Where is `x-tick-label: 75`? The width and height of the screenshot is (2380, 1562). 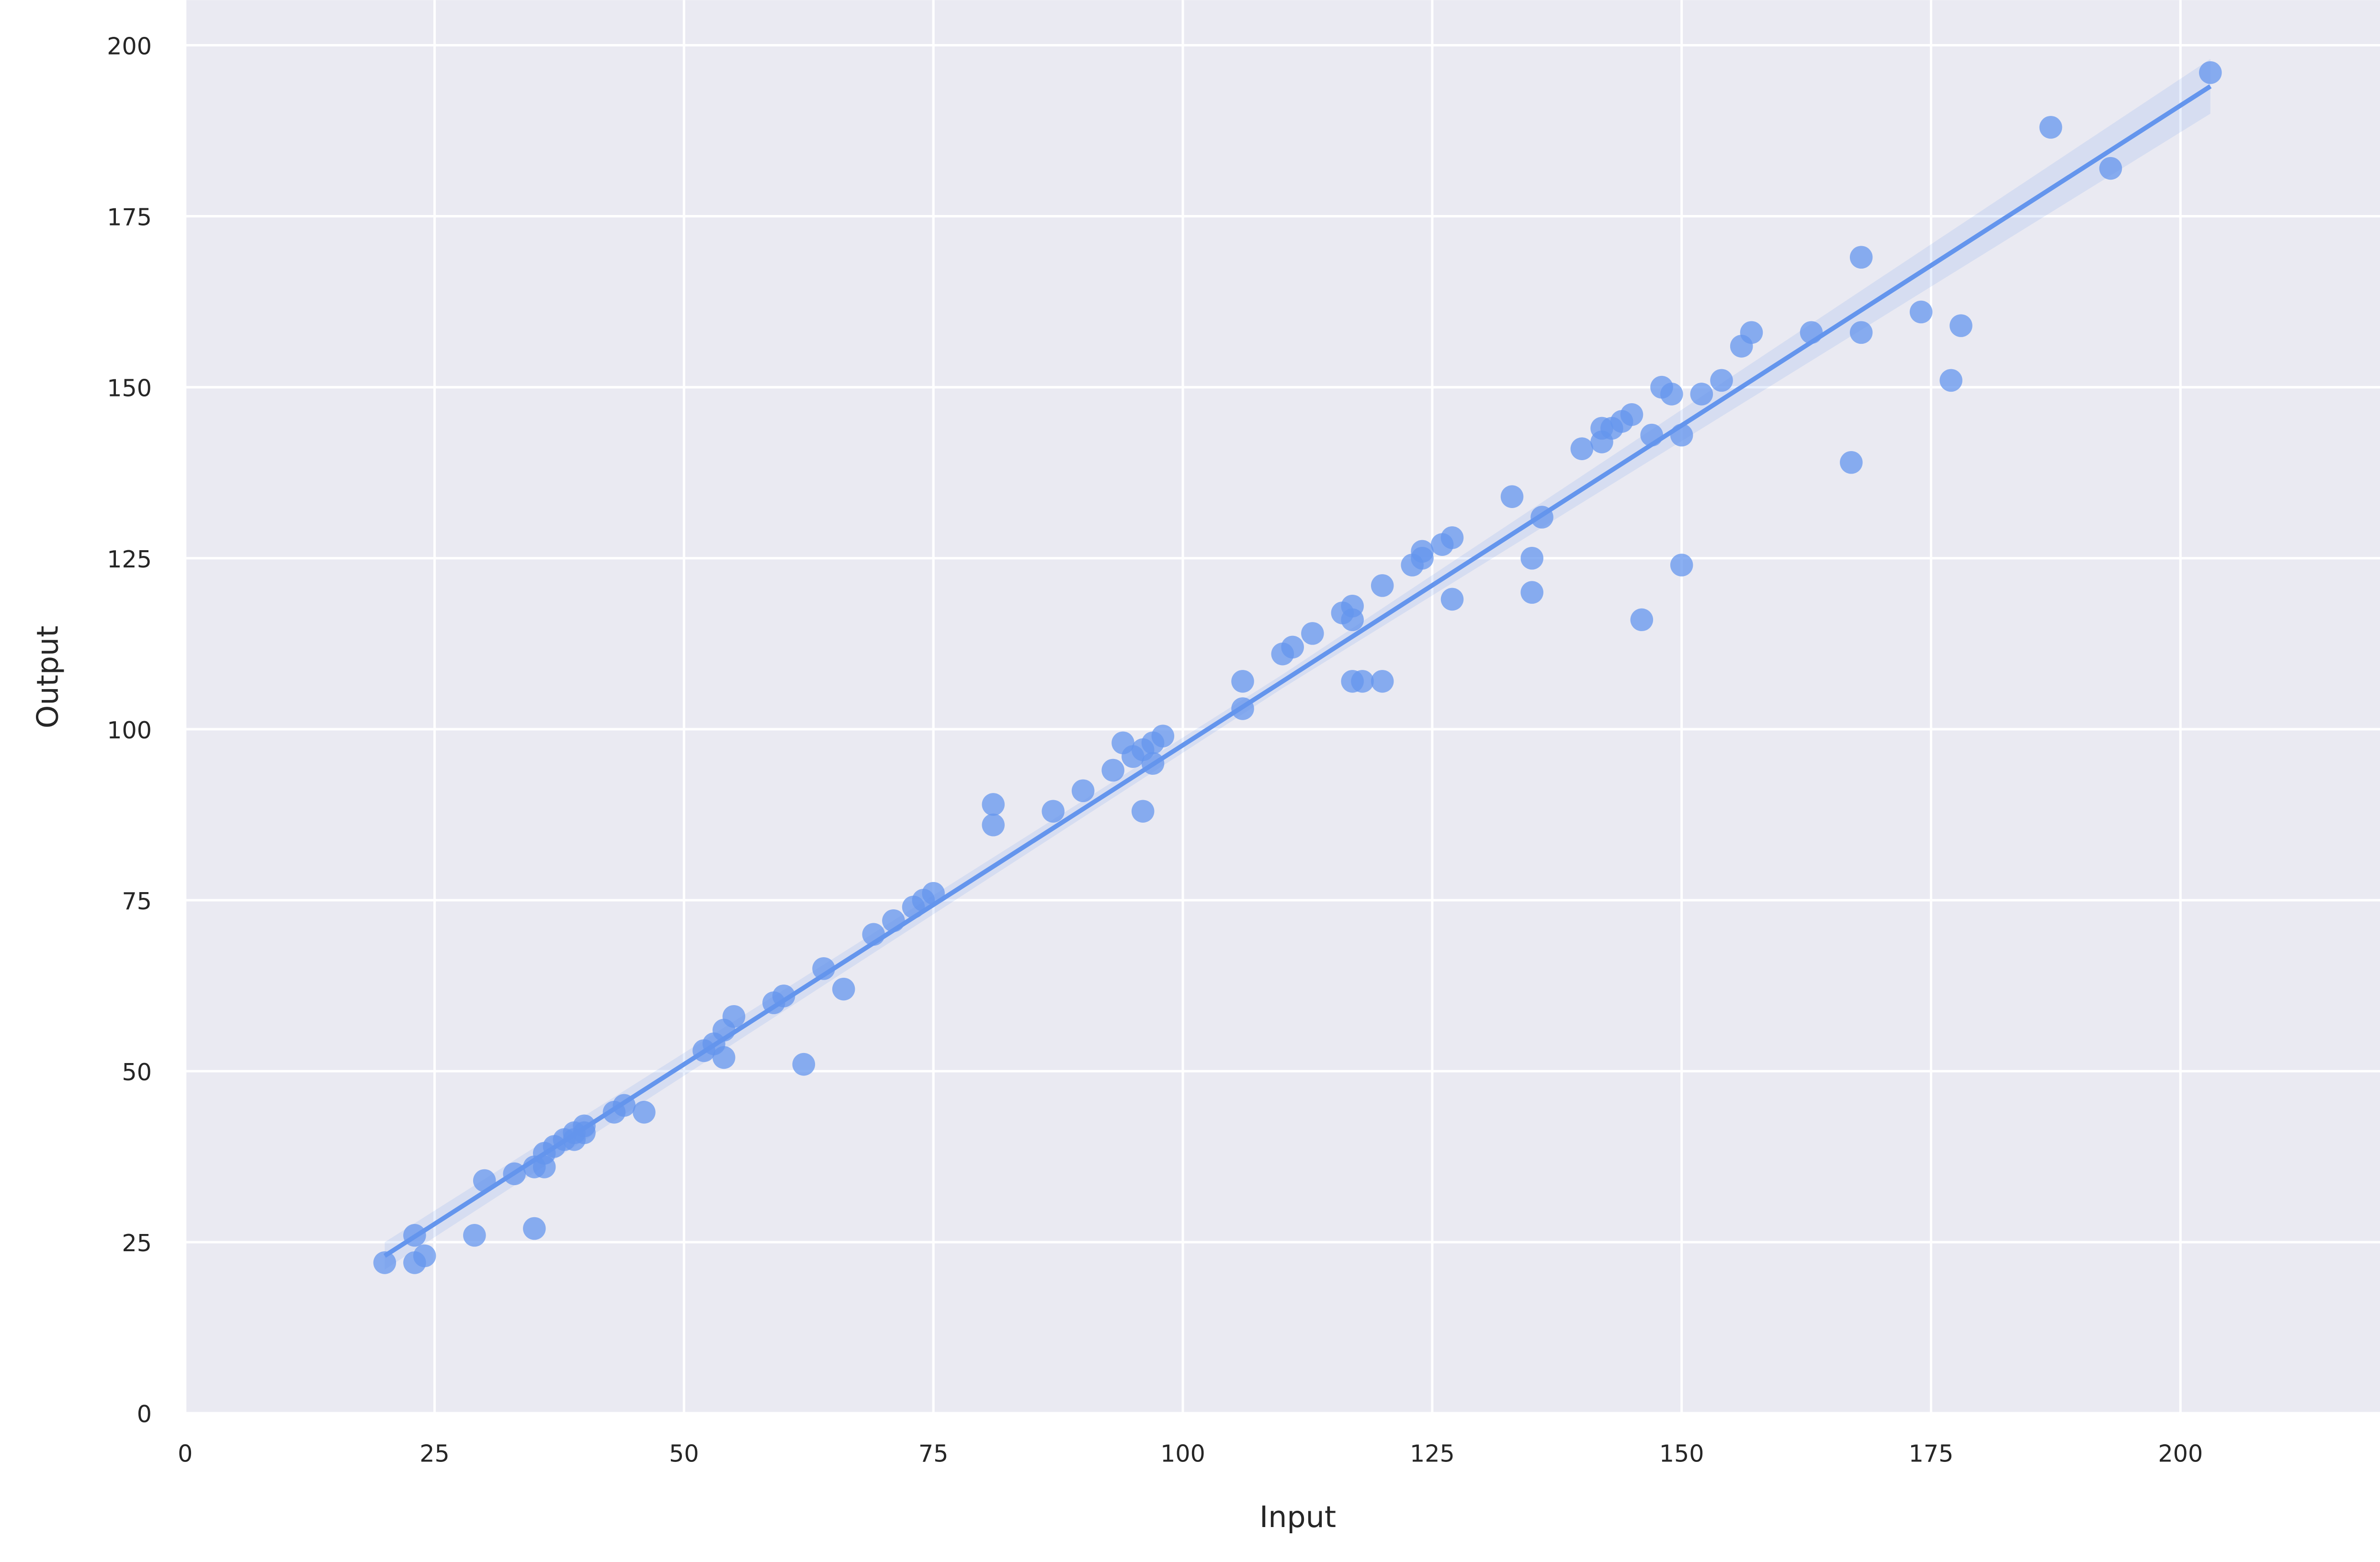 x-tick-label: 75 is located at coordinates (933, 1454).